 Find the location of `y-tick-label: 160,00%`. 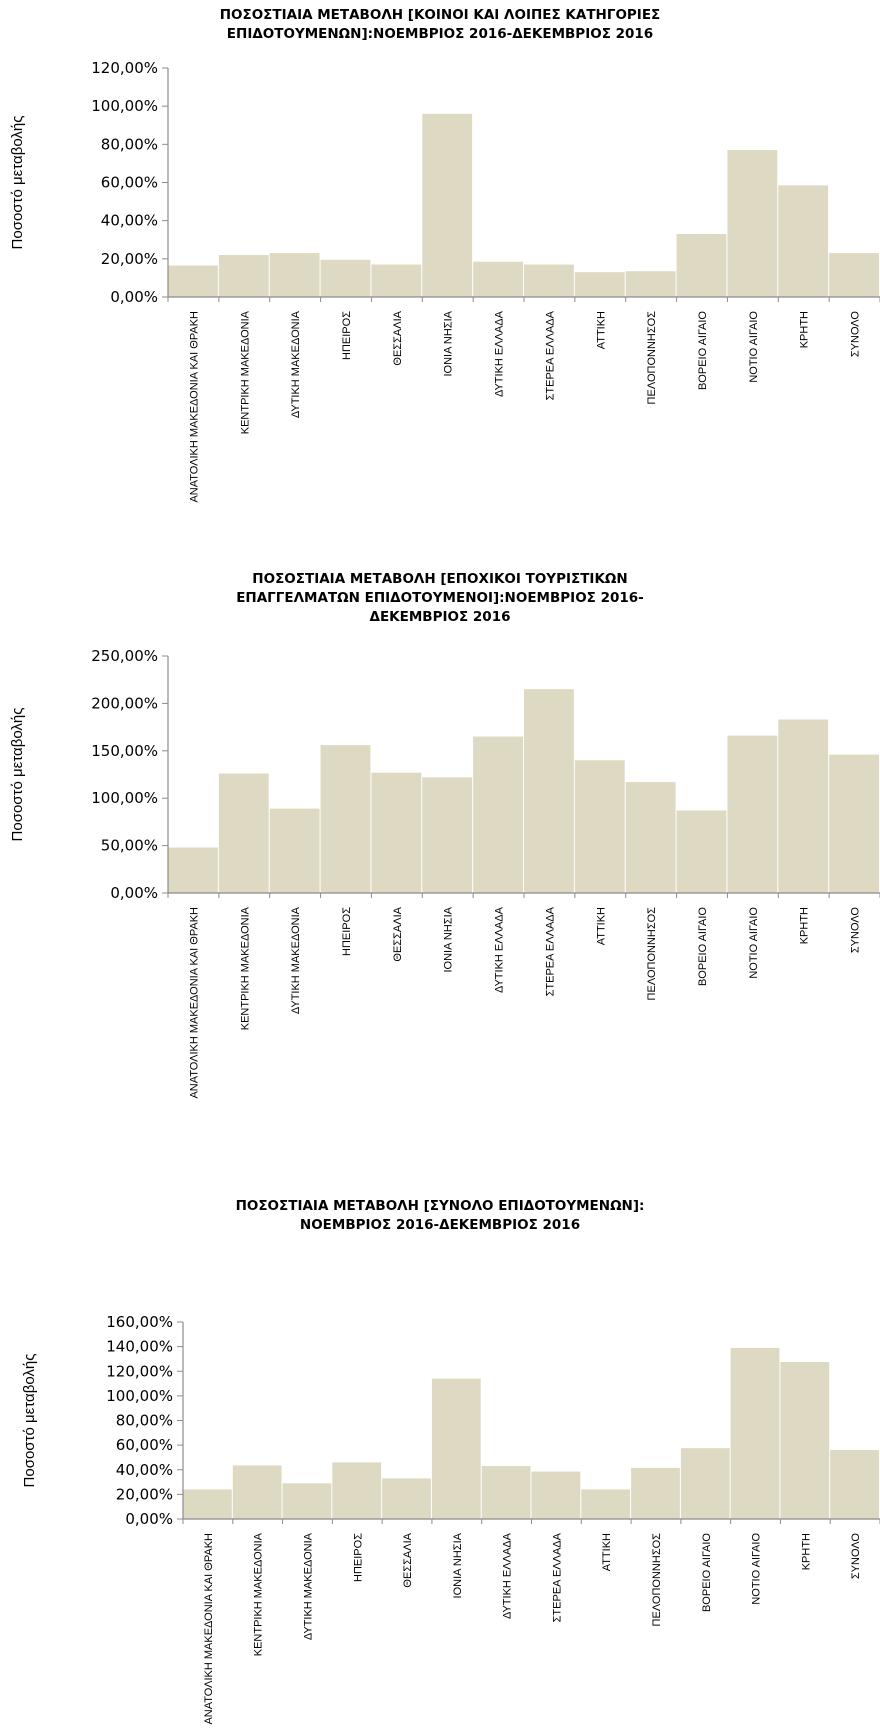

y-tick-label: 160,00% is located at coordinates (139, 1322).